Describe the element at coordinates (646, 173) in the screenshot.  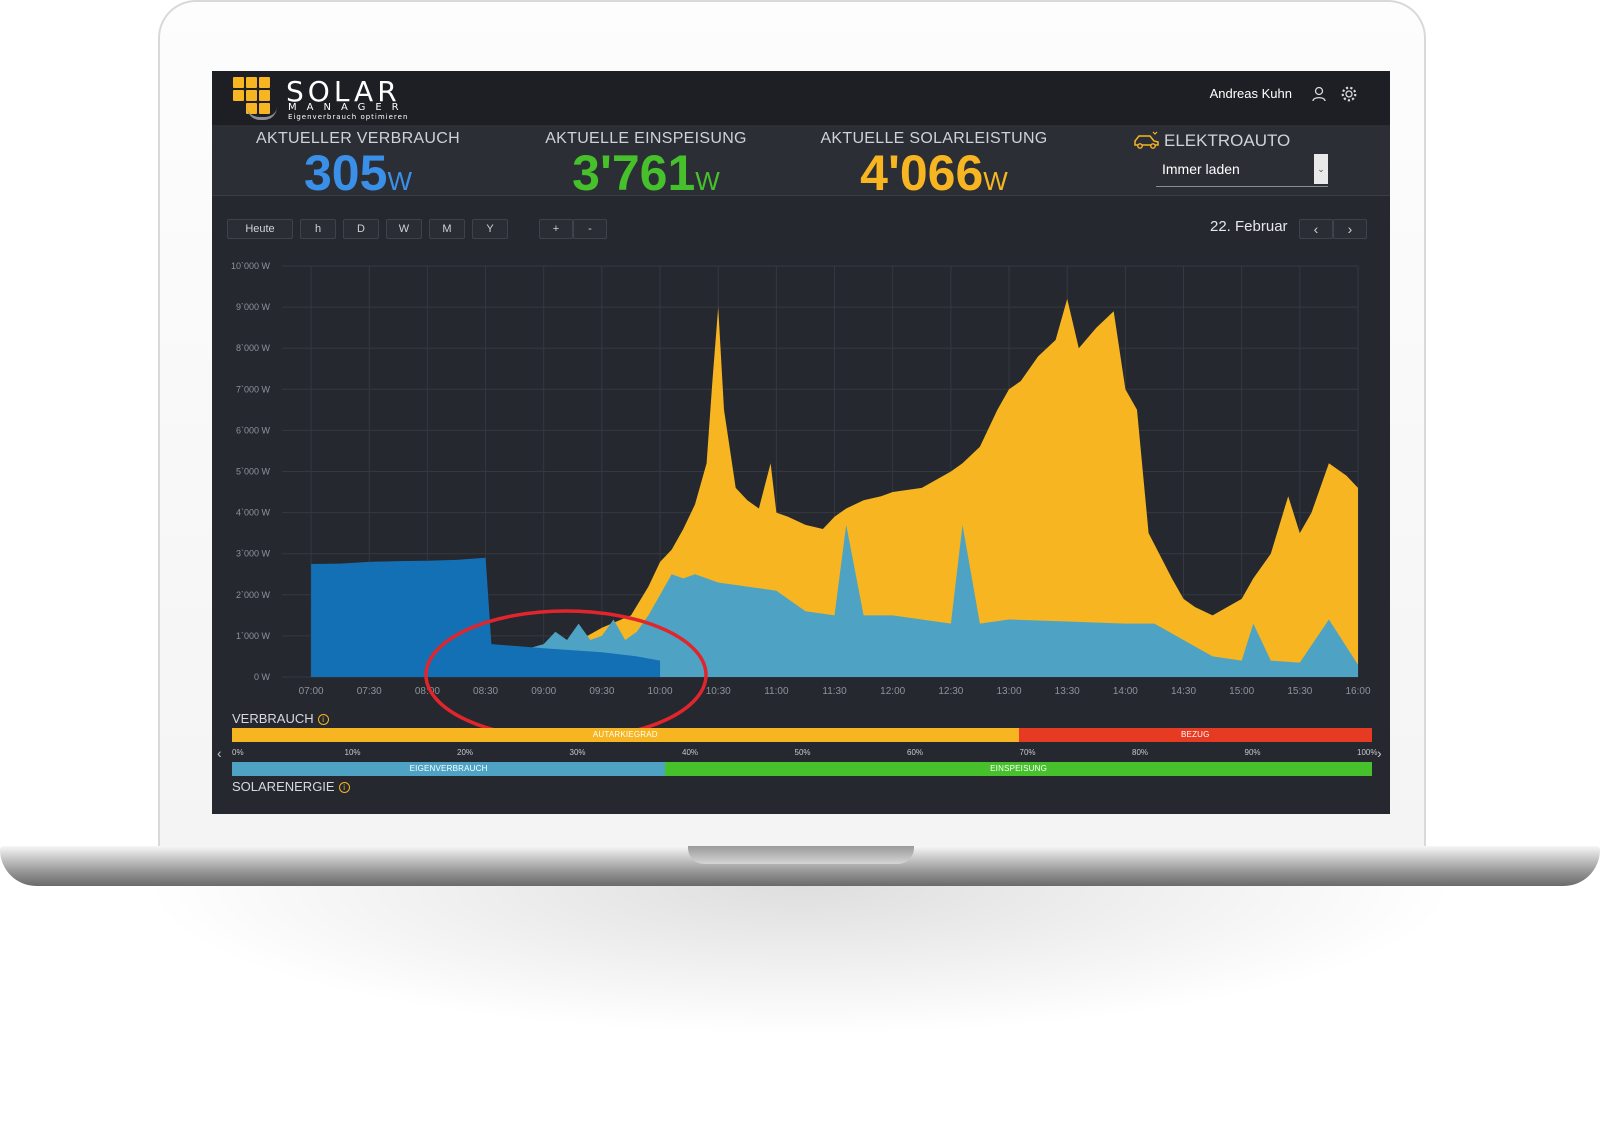
I see `metric-value: 3'761W` at that location.